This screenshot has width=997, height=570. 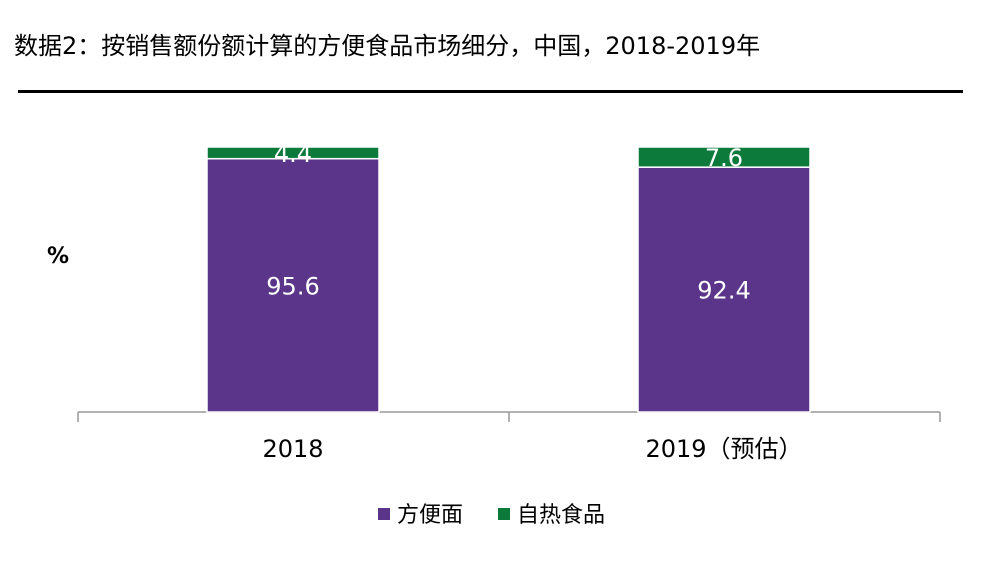 I want to click on data-label: 4.4, so click(x=293, y=154).